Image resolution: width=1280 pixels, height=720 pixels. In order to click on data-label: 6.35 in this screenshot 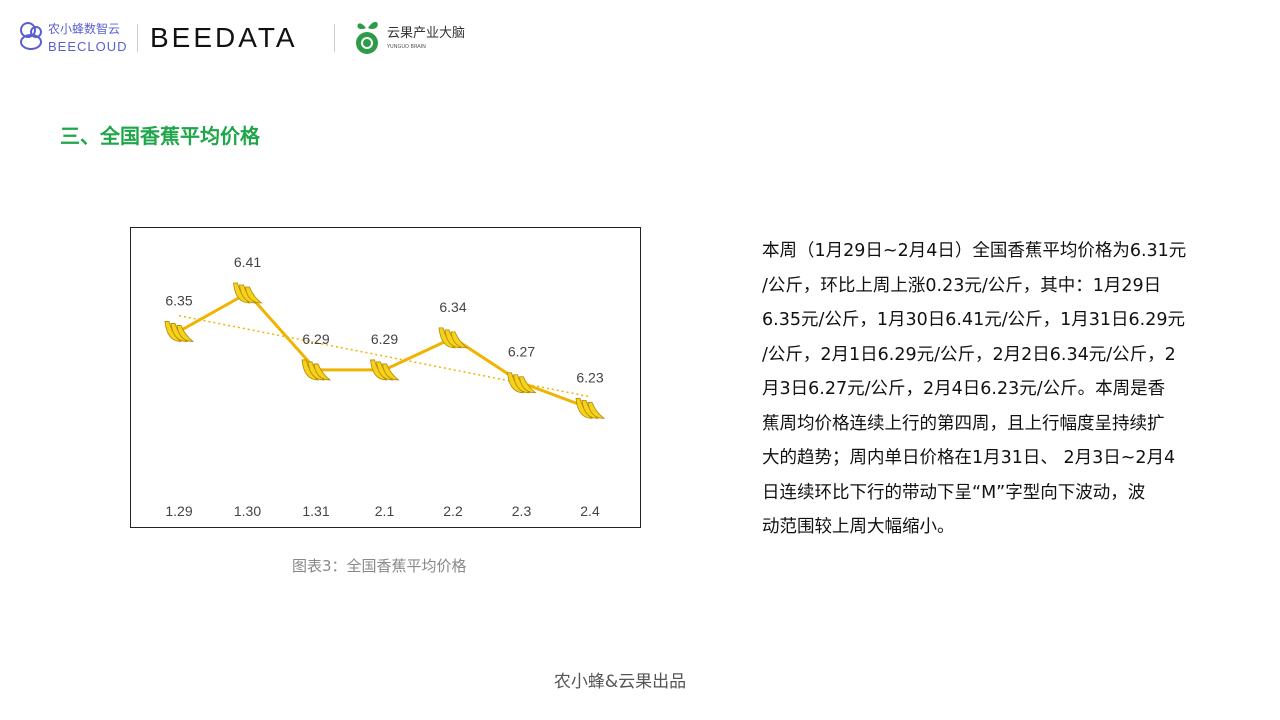, I will do `click(178, 300)`.